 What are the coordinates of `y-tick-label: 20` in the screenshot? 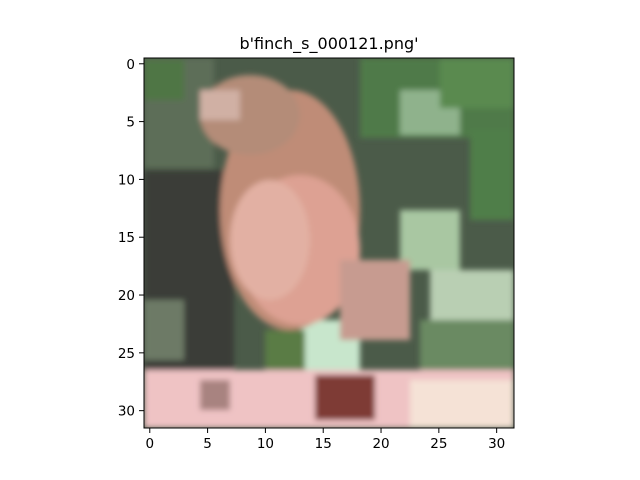 It's located at (126, 296).